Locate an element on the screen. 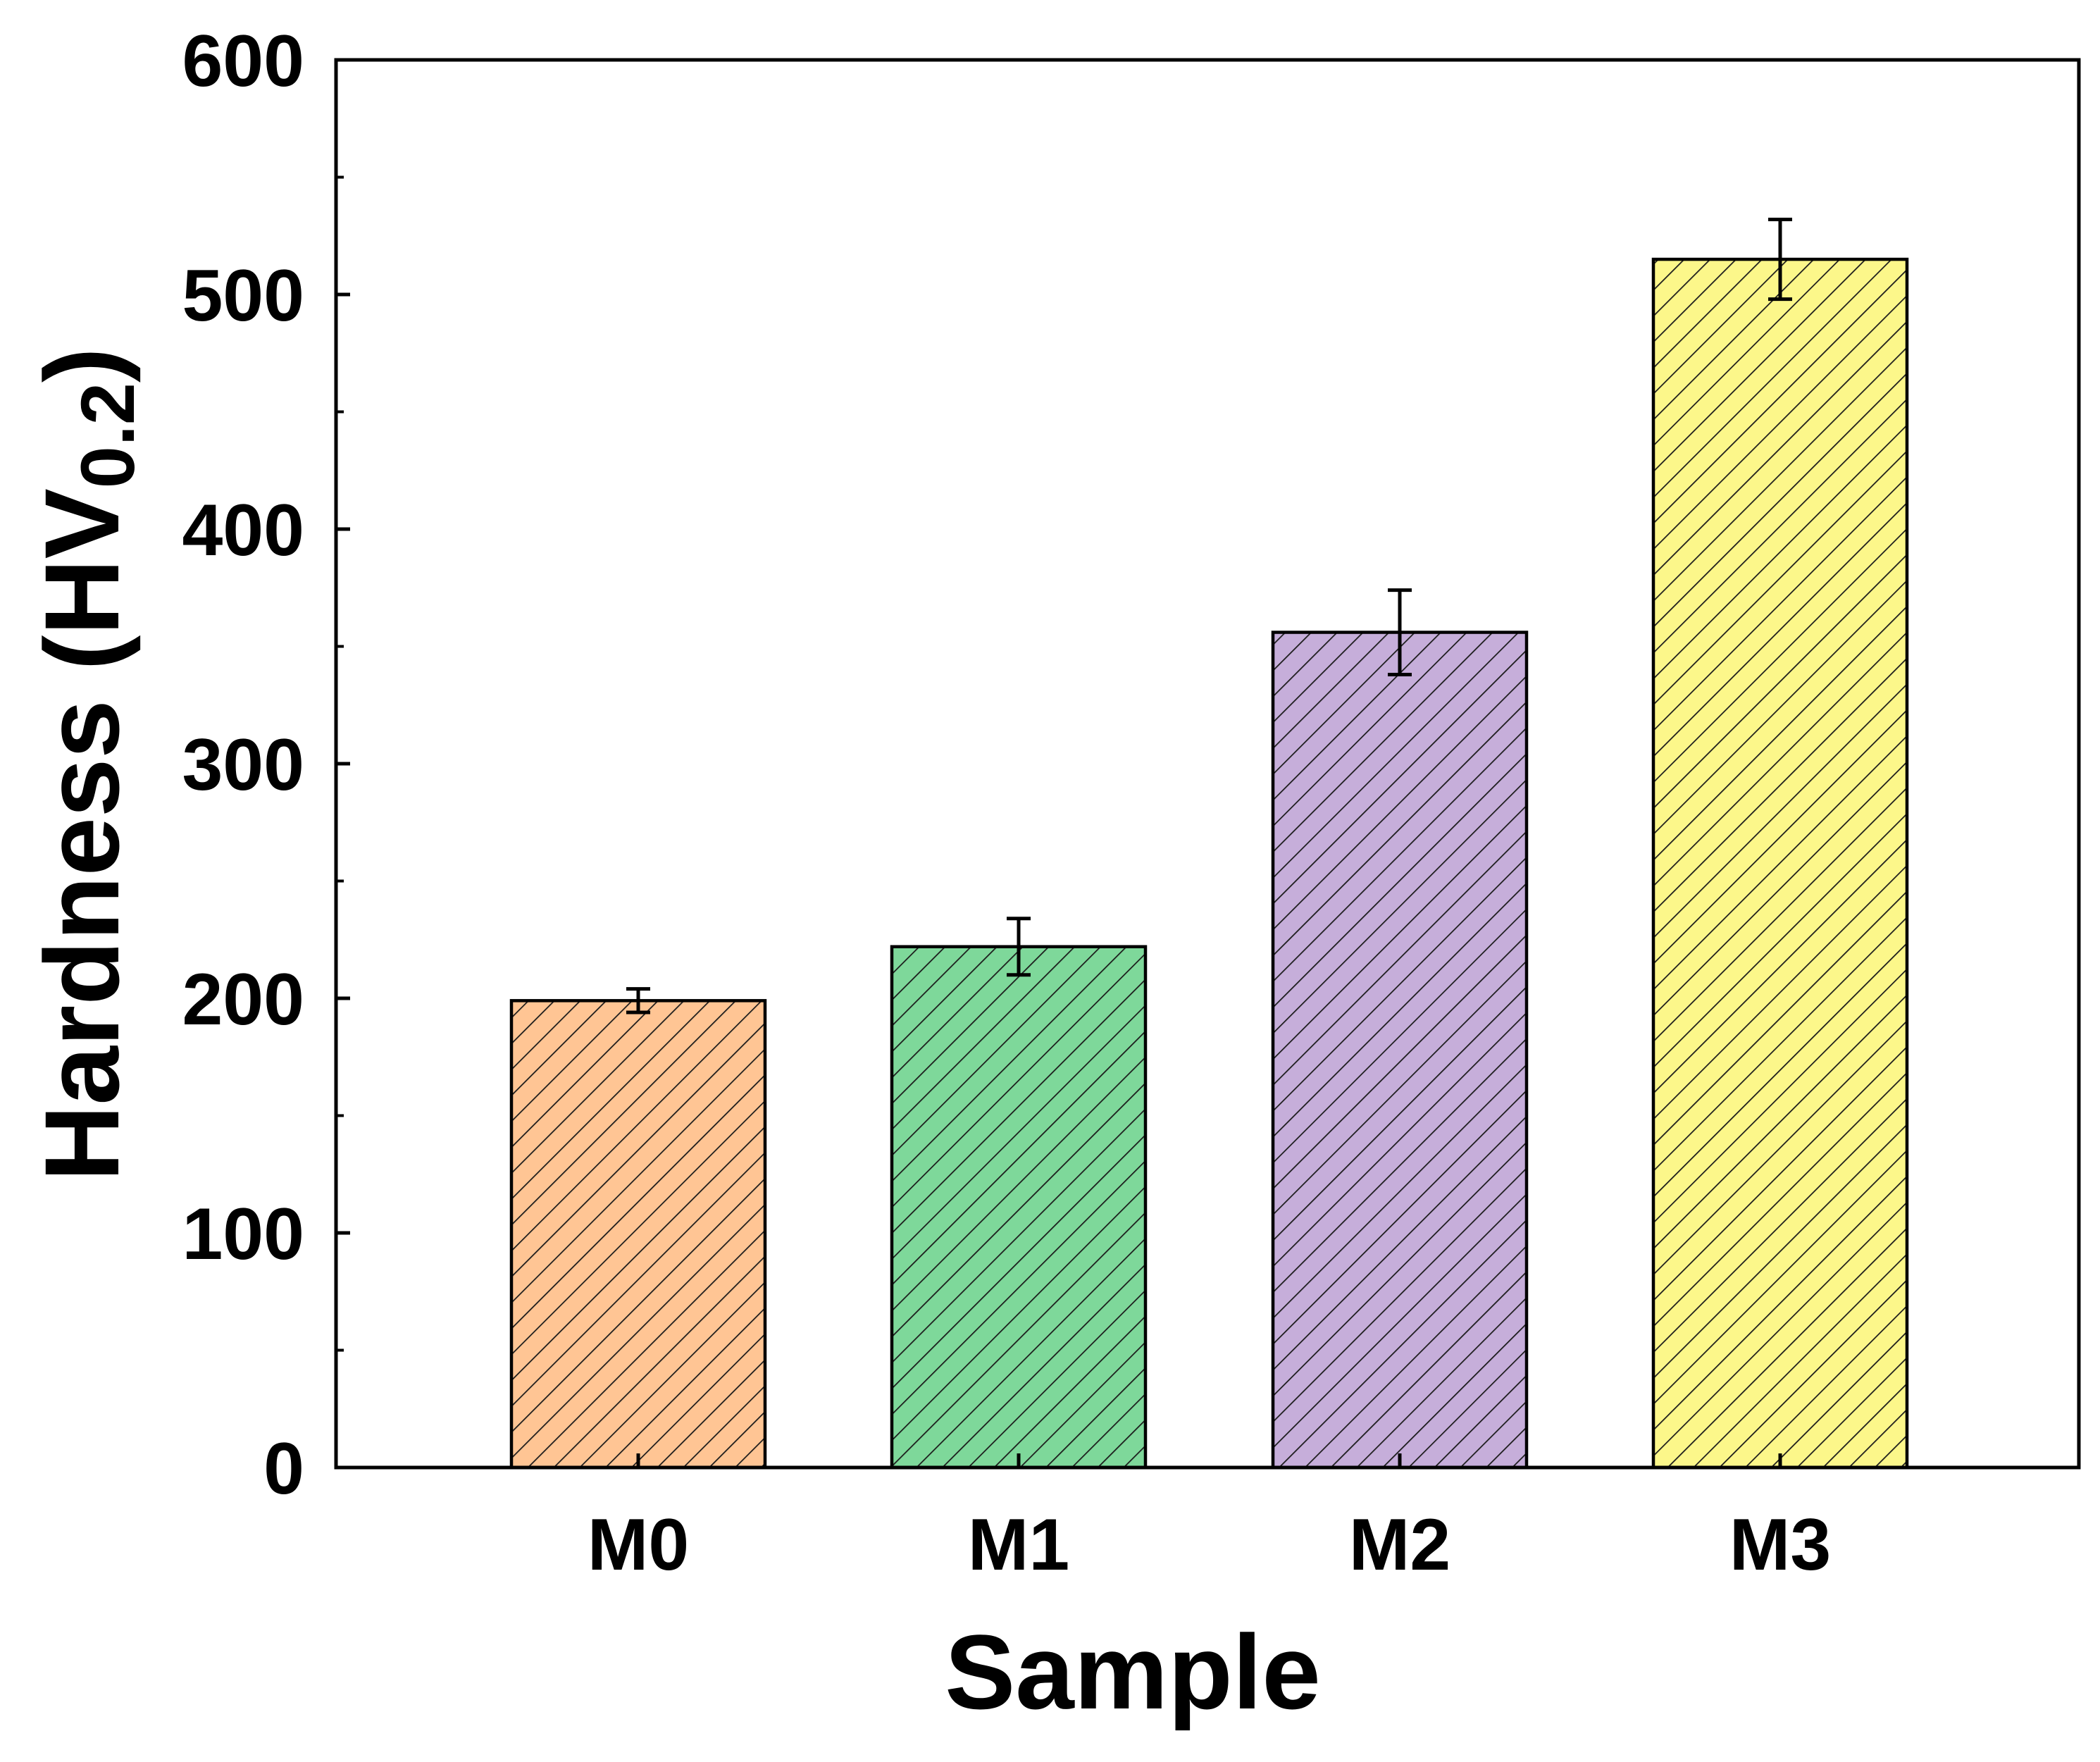 The image size is (2100, 1762). y-tick-label: 500 is located at coordinates (243, 296).